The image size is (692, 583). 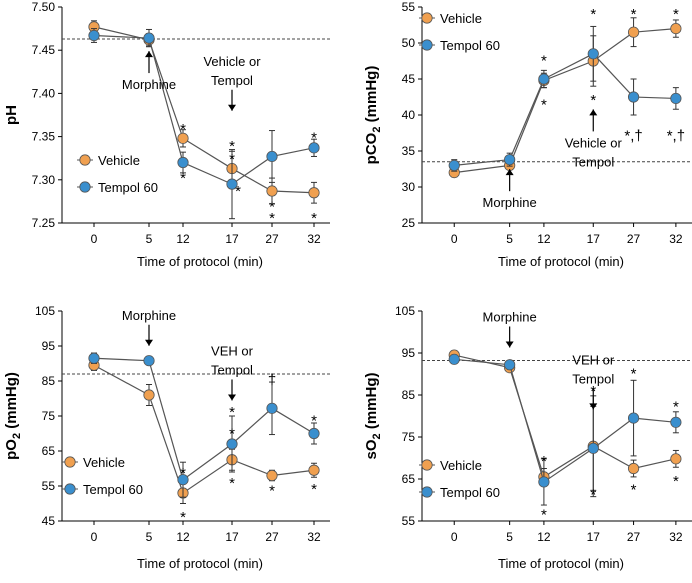 What do you see at coordinates (509, 239) in the screenshot?
I see `x-tick-label: 5` at bounding box center [509, 239].